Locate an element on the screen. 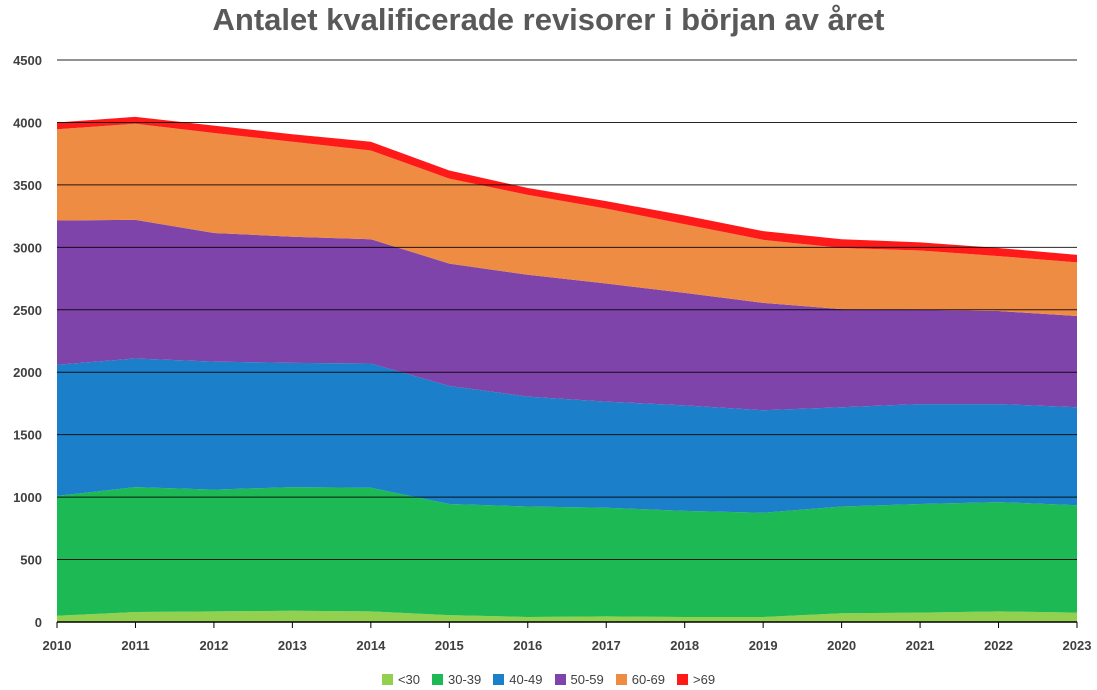 The image size is (1097, 690). legend-item-2: 40-49 is located at coordinates (518, 679).